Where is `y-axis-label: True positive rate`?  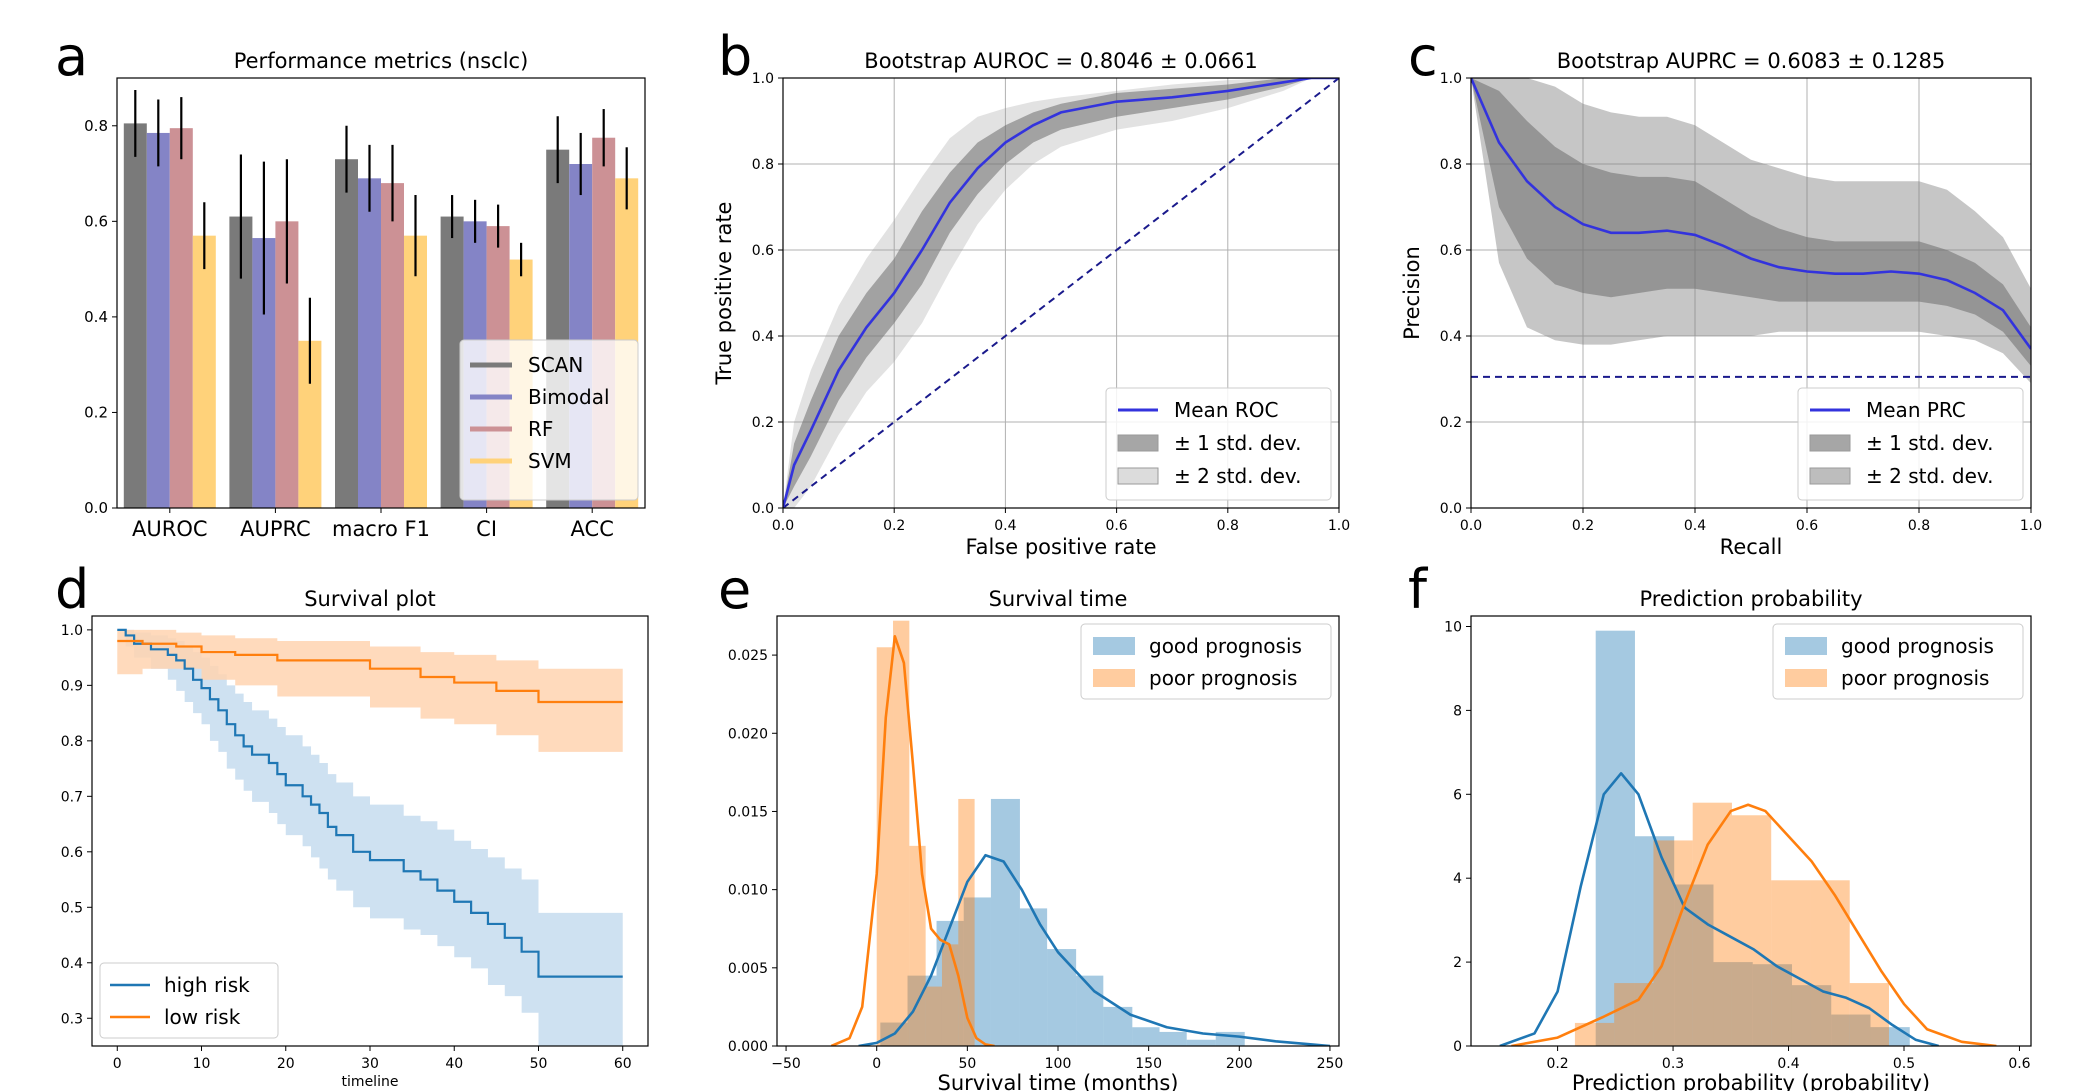
y-axis-label: True positive rate is located at coordinates (724, 294).